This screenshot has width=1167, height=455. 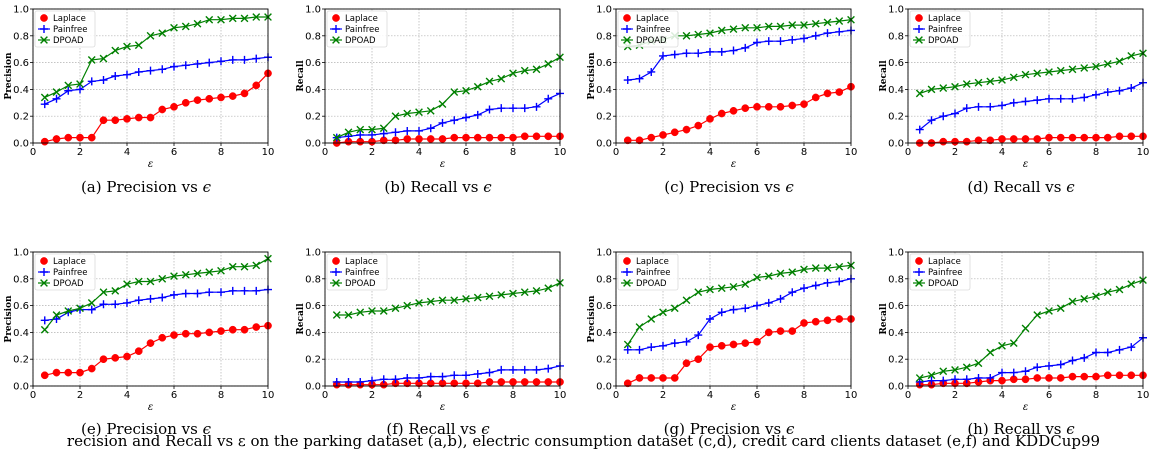 What do you see at coordinates (442, 164) in the screenshot?
I see `chart-b-xlabel: ε` at bounding box center [442, 164].